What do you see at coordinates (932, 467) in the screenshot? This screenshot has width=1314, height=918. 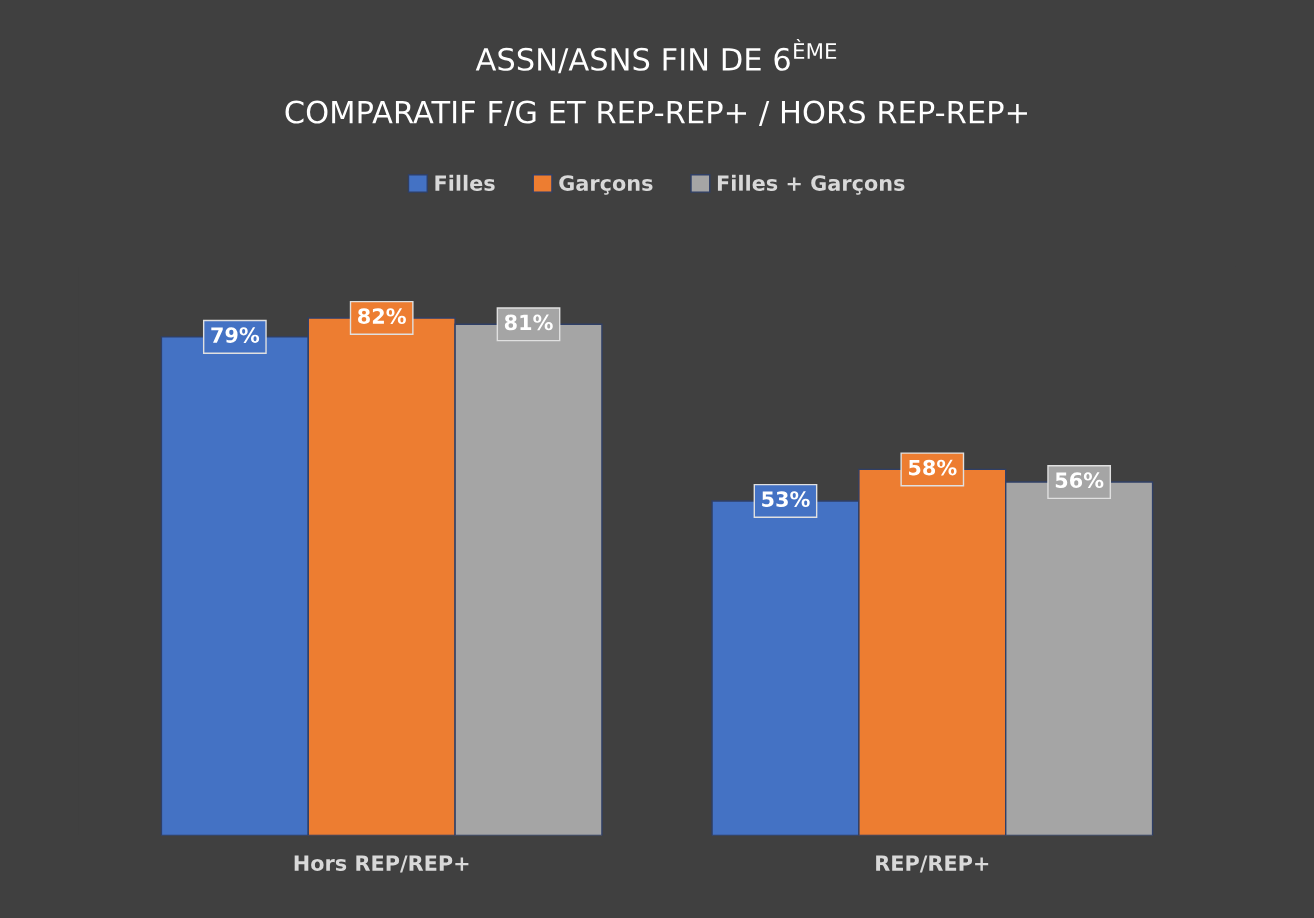 I see `data-label: 58%` at bounding box center [932, 467].